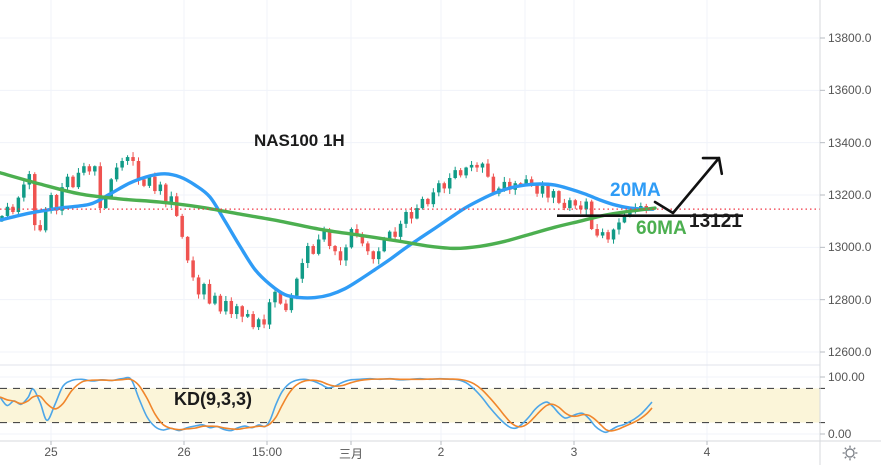 Image resolution: width=881 pixels, height=465 pixels. What do you see at coordinates (351, 454) in the screenshot?
I see `time-axis-label: 三月` at bounding box center [351, 454].